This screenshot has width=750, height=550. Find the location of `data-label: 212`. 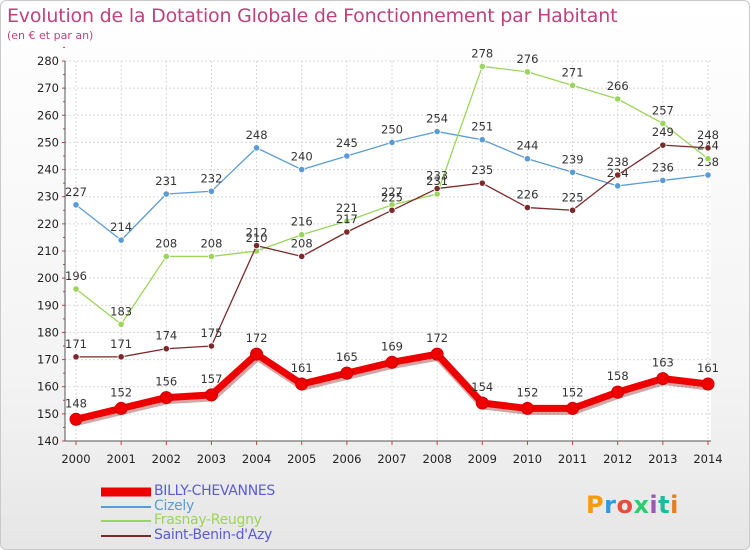

data-label: 212 is located at coordinates (257, 233).